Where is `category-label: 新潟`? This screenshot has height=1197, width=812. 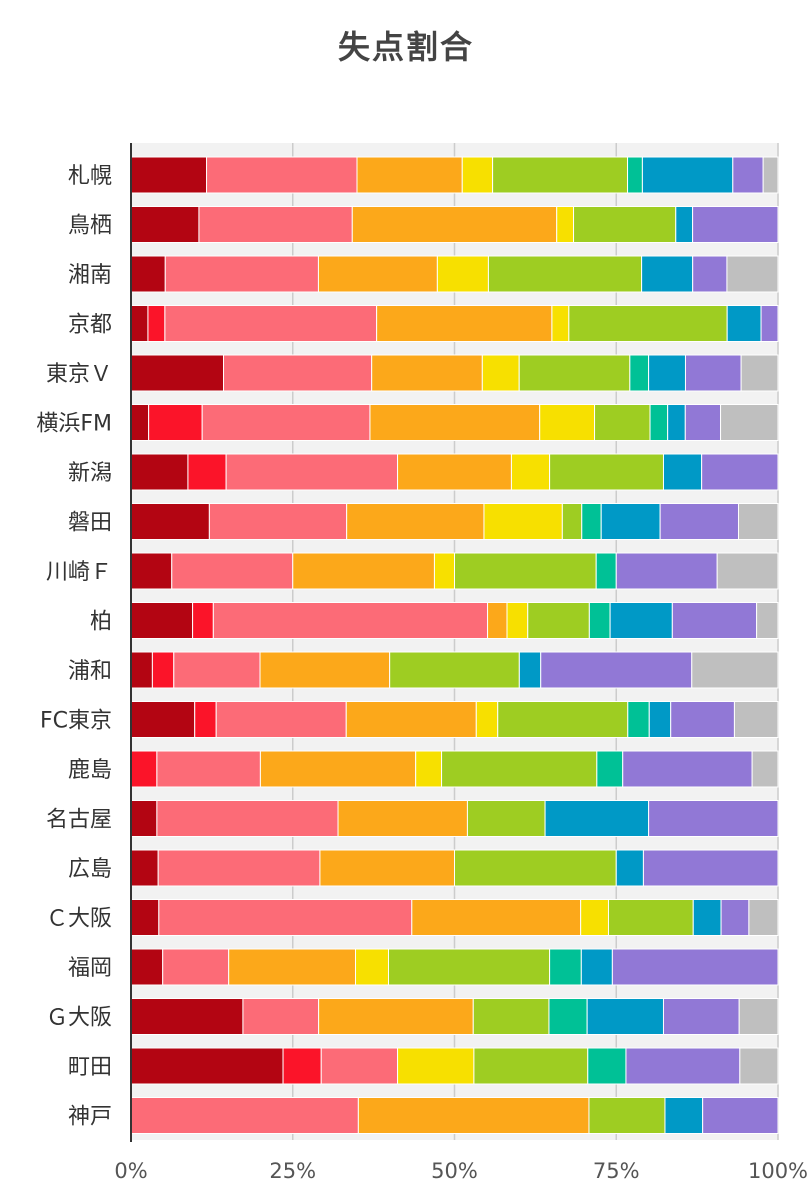 category-label: 新潟 is located at coordinates (90, 473).